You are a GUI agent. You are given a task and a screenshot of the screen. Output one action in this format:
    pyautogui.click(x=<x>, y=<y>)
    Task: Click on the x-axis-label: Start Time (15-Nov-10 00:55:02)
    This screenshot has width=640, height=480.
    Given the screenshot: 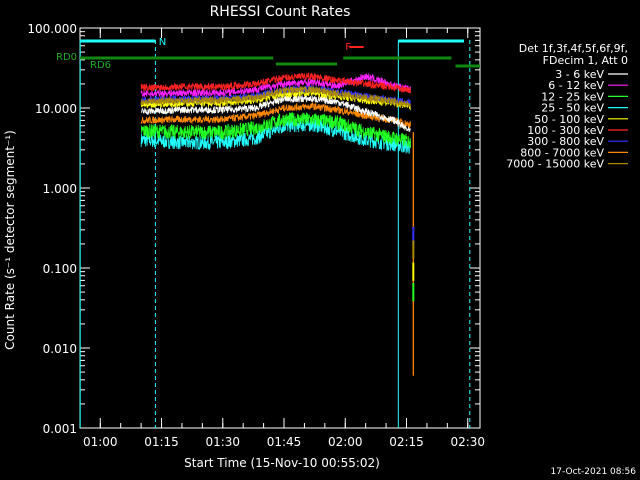 What is the action you would take?
    pyautogui.click(x=282, y=463)
    